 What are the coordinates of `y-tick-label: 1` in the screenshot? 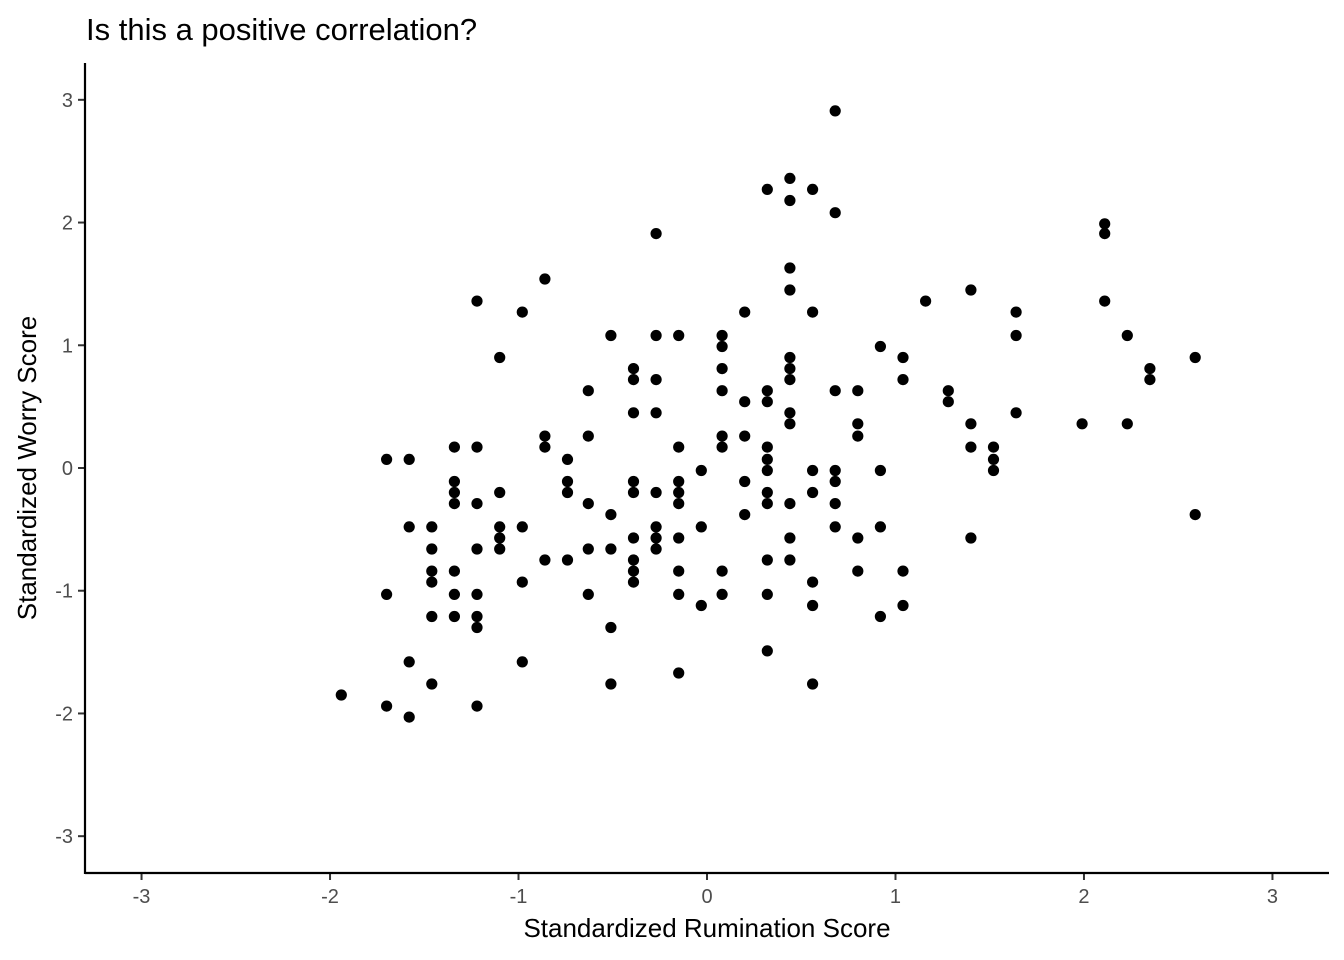 It's located at (67, 346).